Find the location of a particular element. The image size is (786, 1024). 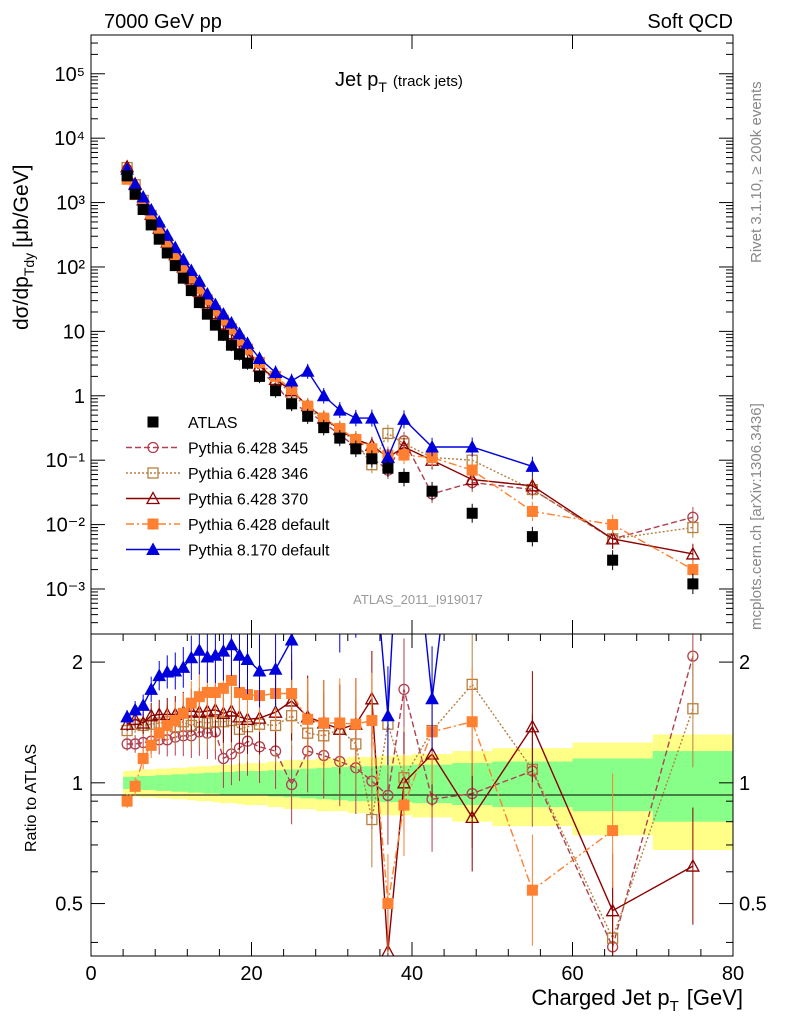

rivet-version-label: Rivet 3.1.10, ≥ 200k events is located at coordinates (756, 172).